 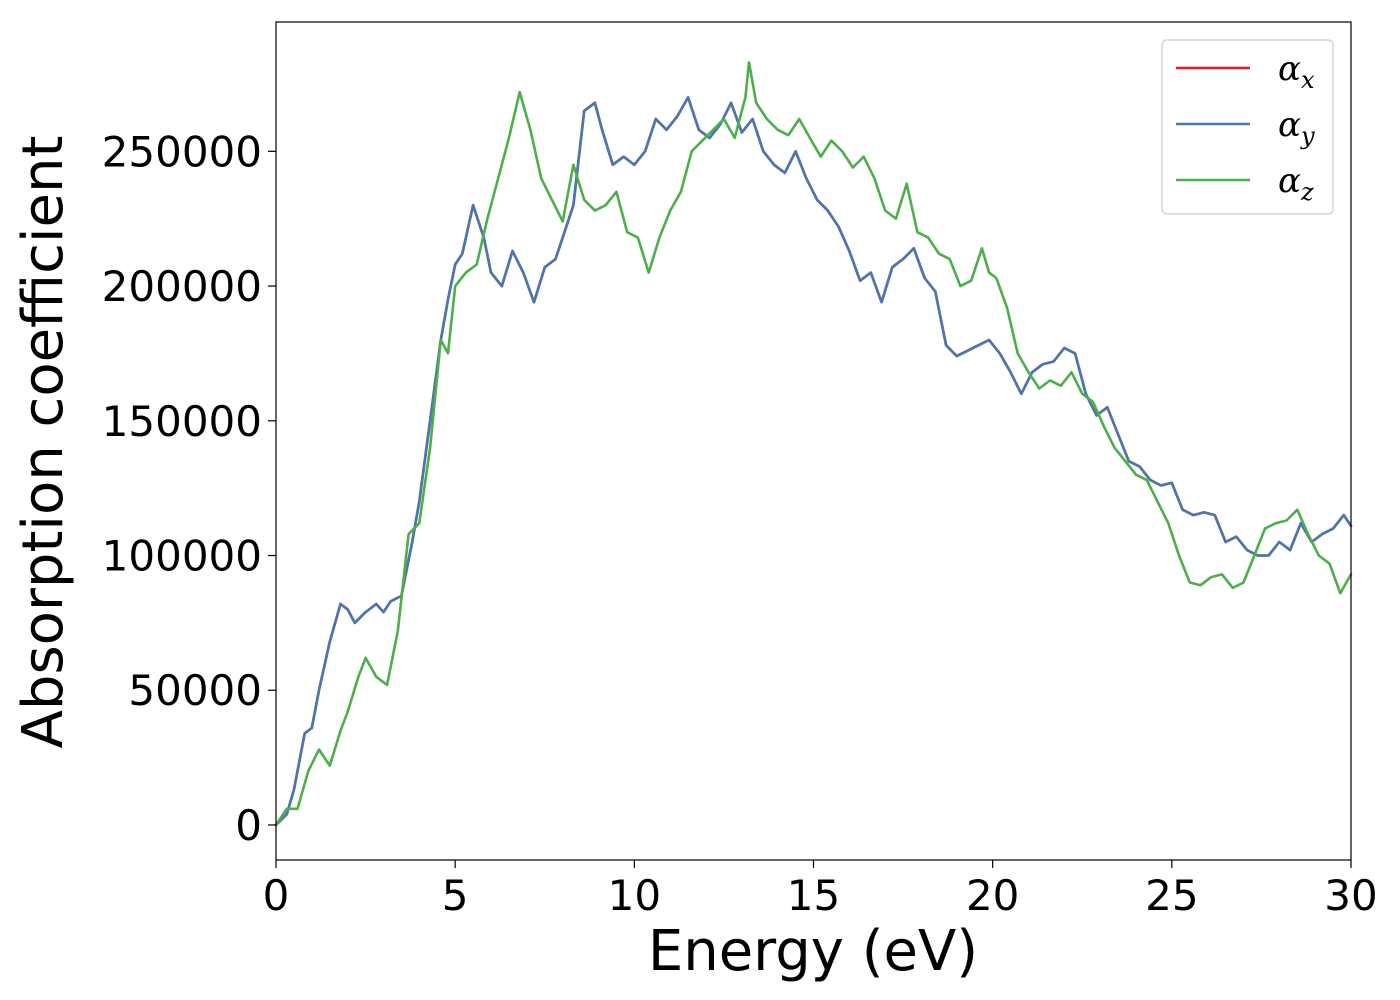 I want to click on y-tick-label: 0, so click(x=248, y=825).